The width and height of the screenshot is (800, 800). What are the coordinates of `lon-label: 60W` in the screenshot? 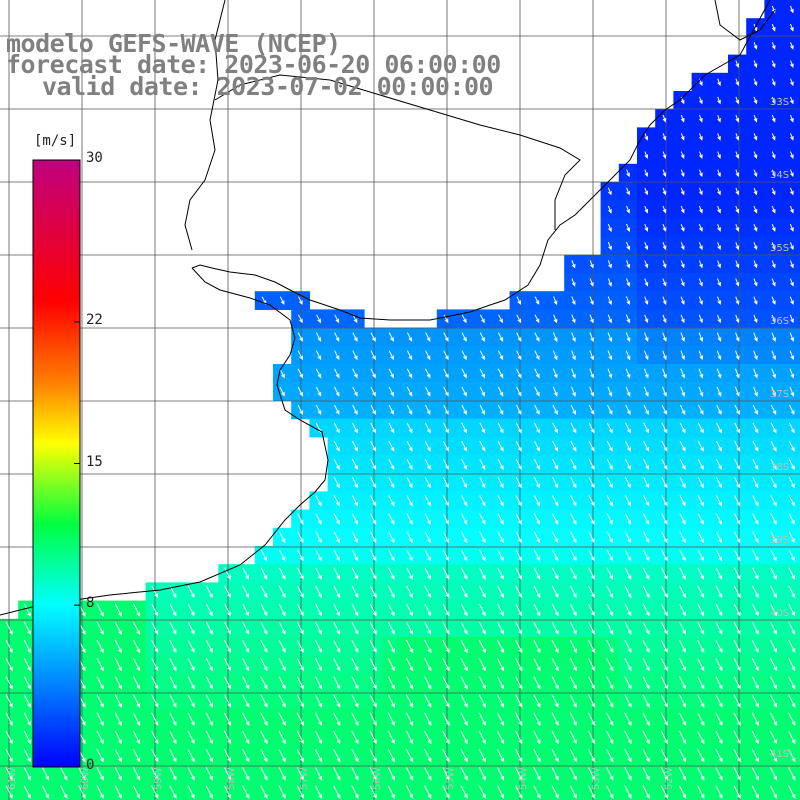 It's located at (85, 778).